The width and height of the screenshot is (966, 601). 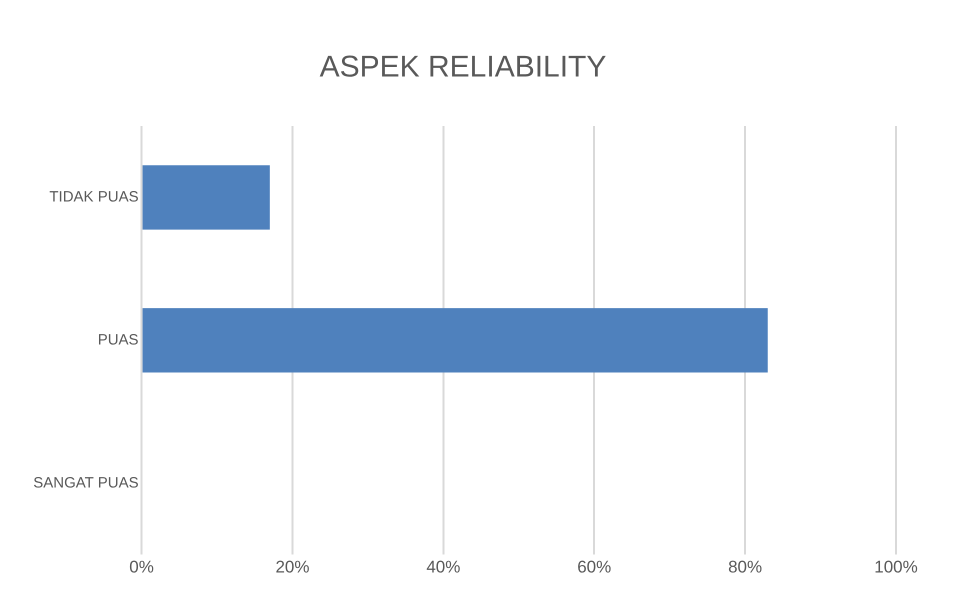 I want to click on x-tick-label: 20%, so click(x=292, y=566).